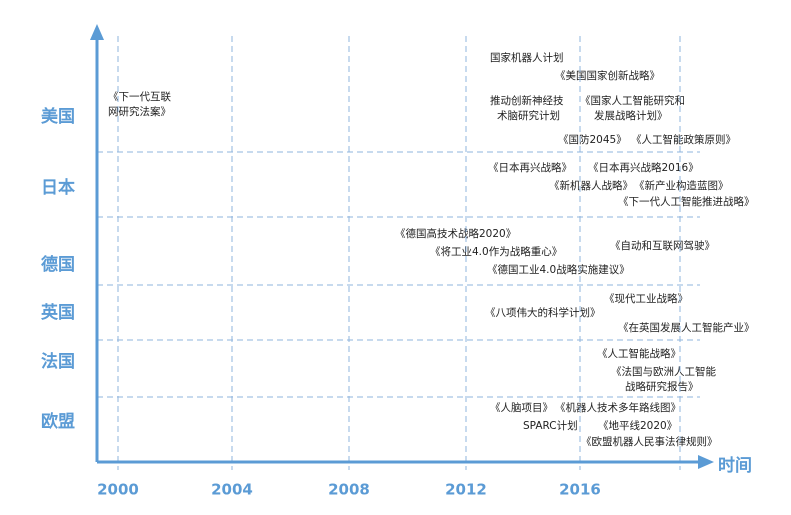 Image resolution: width=791 pixels, height=515 pixels. Describe the element at coordinates (706, 462) in the screenshot. I see `x-arrow` at that location.